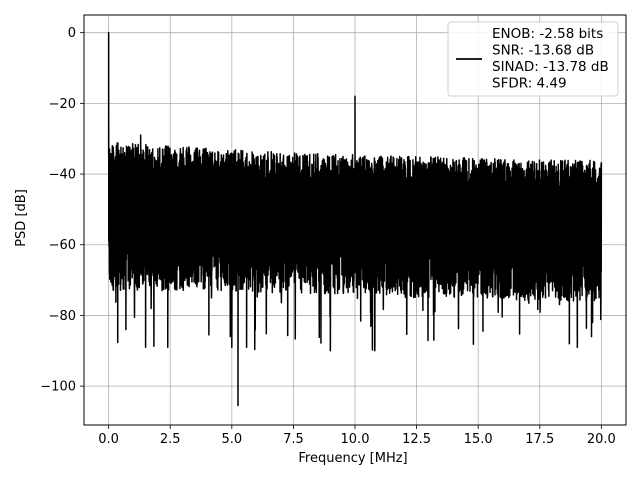 The height and width of the screenshot is (480, 640). I want to click on x-tick-label: 20.0, so click(601, 439).